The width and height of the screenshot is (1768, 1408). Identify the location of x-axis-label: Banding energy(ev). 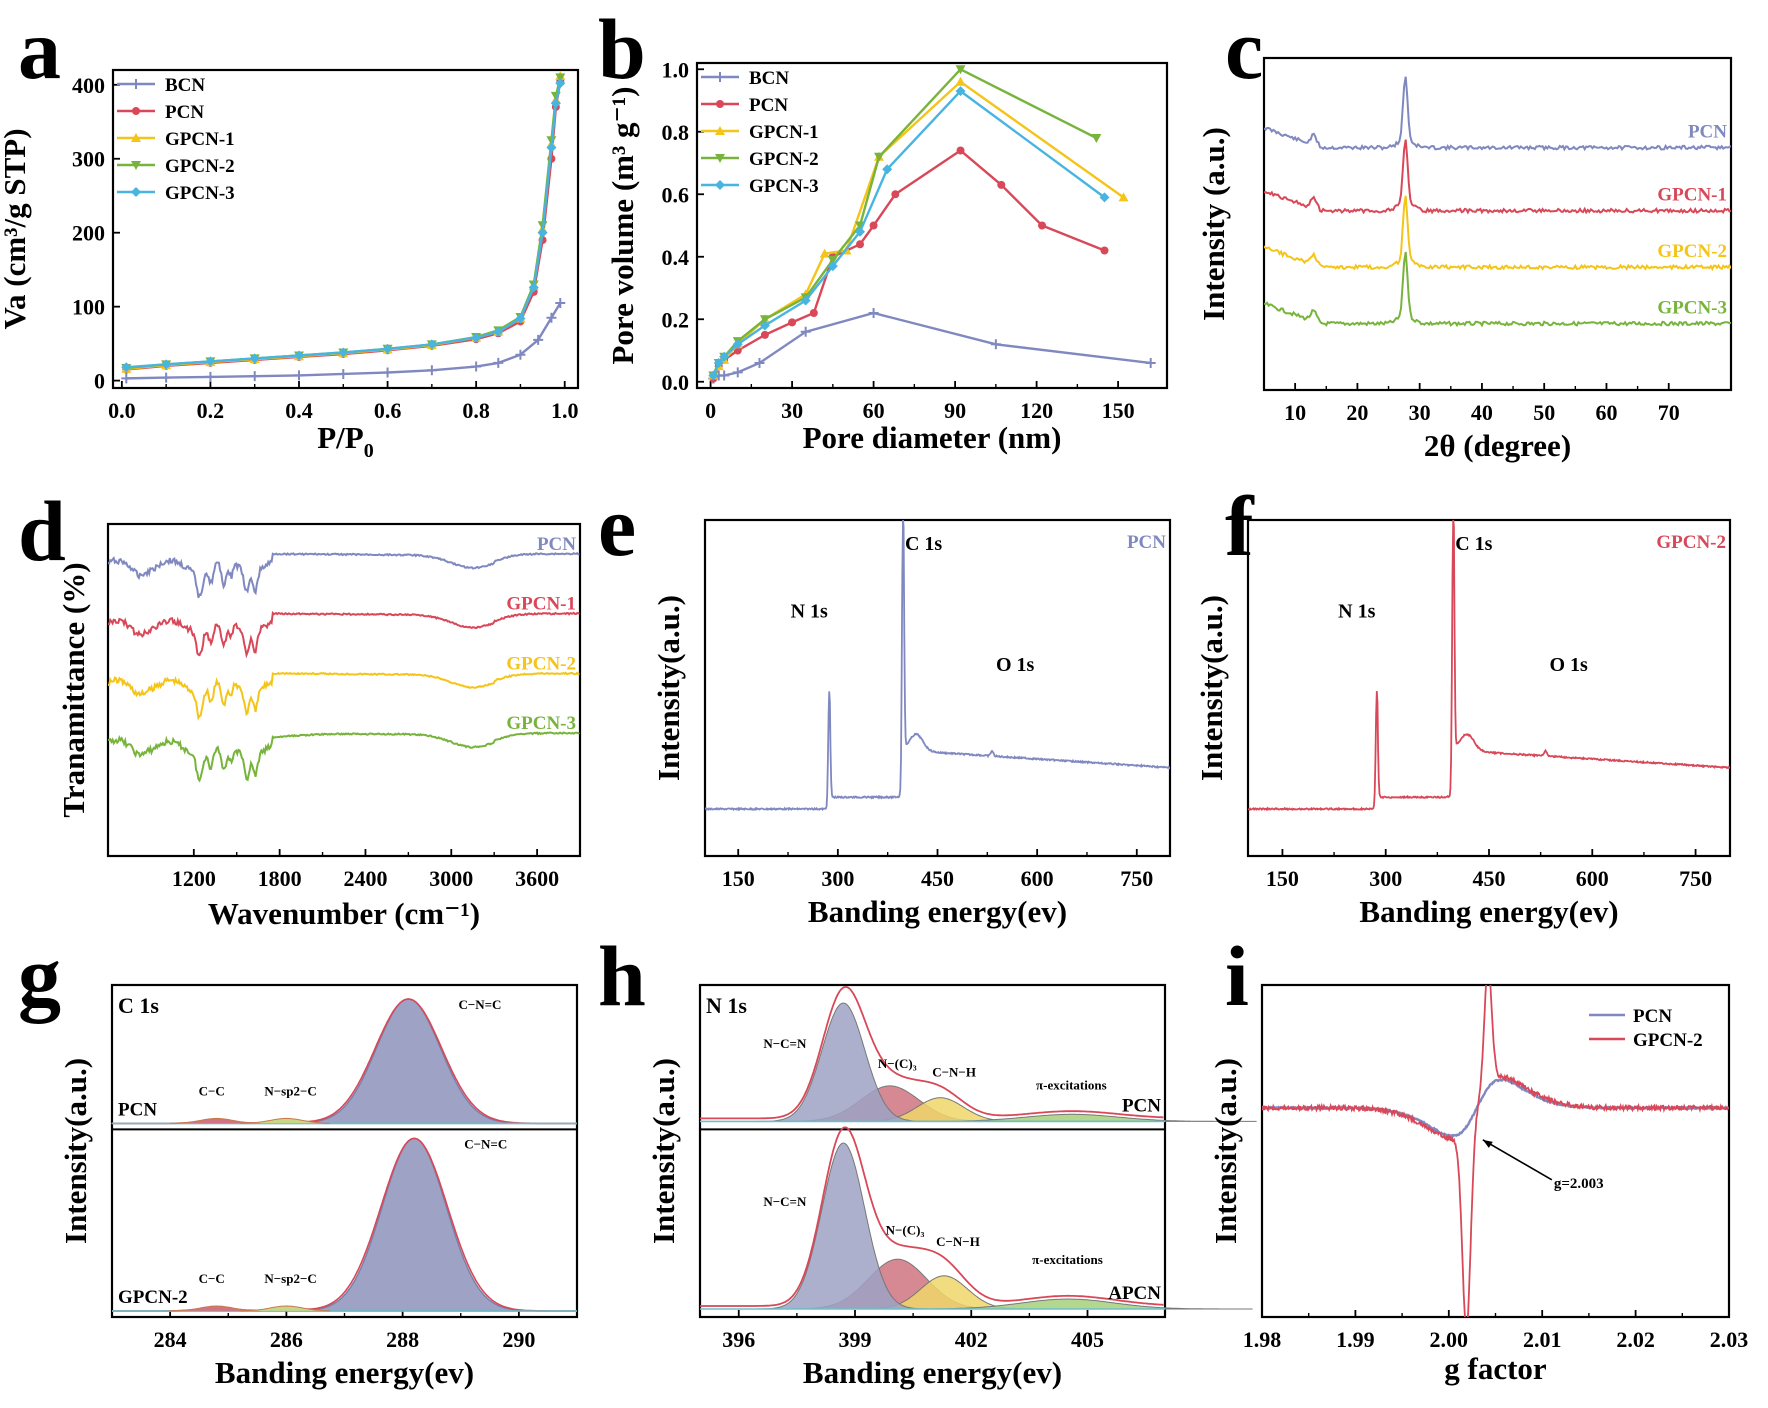
(932, 1372).